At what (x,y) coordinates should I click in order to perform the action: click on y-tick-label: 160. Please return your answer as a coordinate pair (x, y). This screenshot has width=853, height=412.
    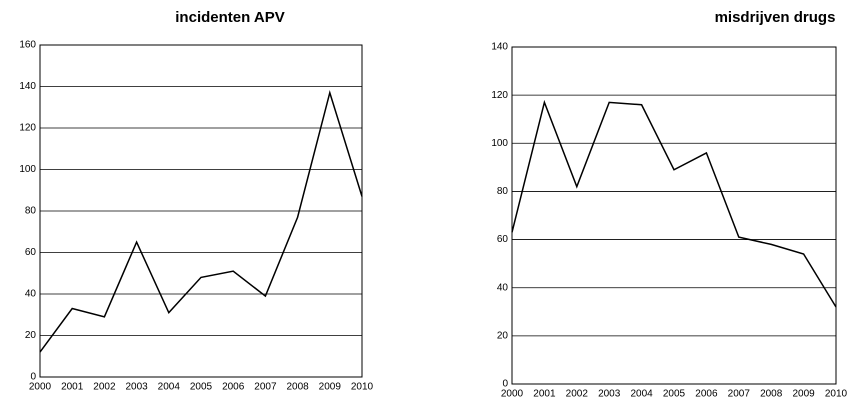
    Looking at the image, I should click on (27, 45).